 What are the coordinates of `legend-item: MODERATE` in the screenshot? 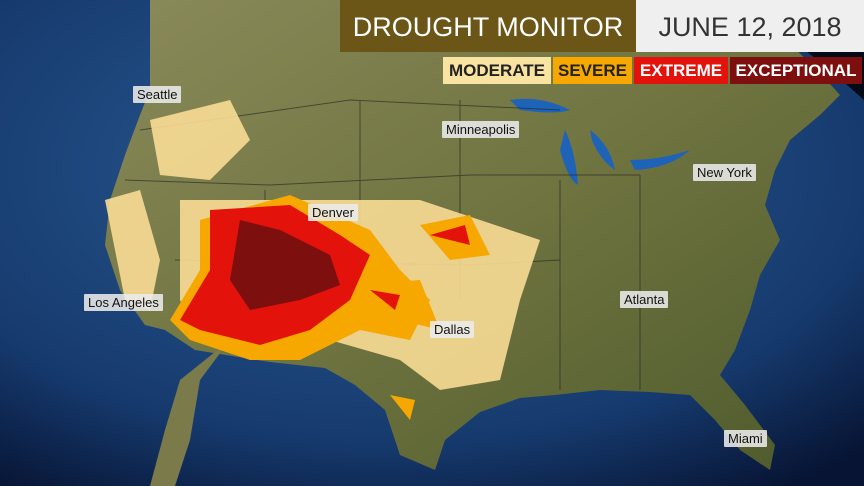 It's located at (497, 70).